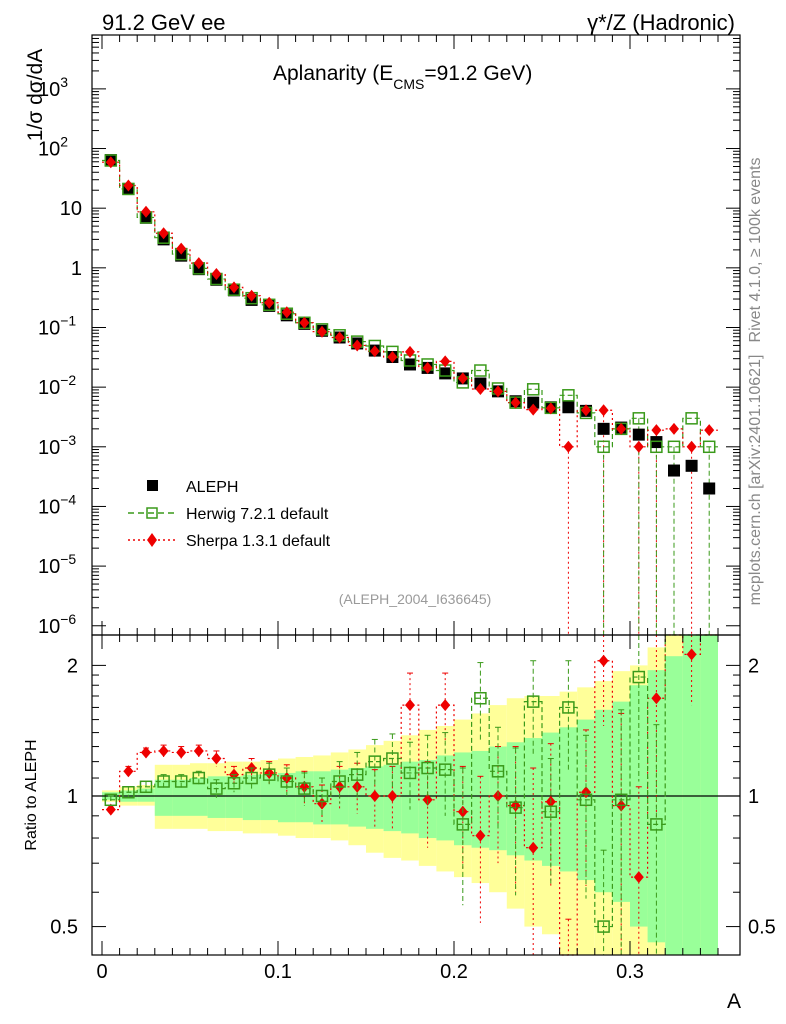 This screenshot has height=1024, width=786. Describe the element at coordinates (278, 972) in the screenshot. I see `x-tick-label: 0.1` at that location.